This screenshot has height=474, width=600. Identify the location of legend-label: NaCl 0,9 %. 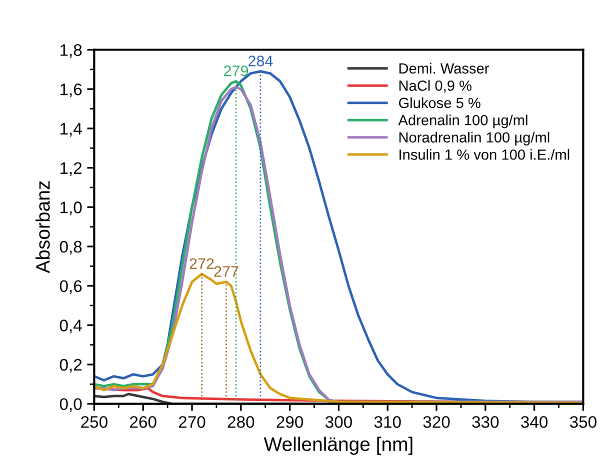
(435, 86).